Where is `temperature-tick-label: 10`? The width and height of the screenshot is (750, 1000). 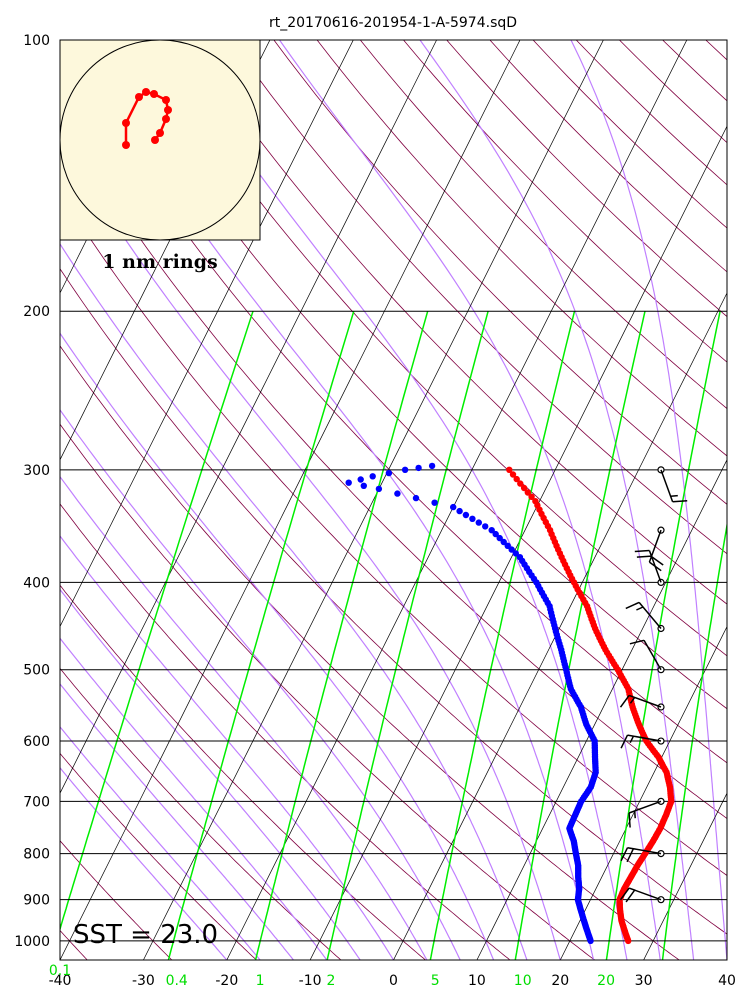
temperature-tick-label: 10 is located at coordinates (477, 981).